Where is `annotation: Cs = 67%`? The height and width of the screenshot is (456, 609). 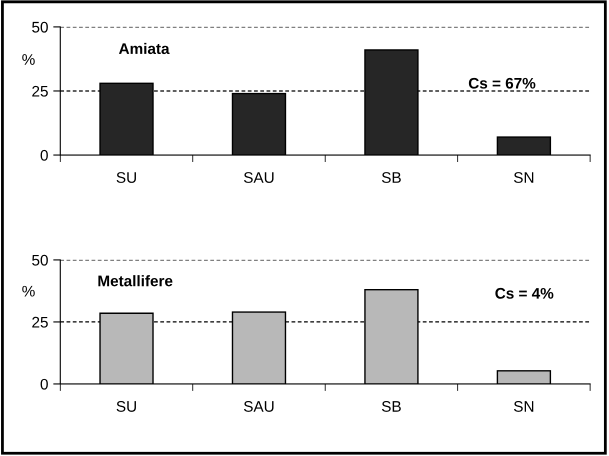 annotation: Cs = 67% is located at coordinates (502, 83).